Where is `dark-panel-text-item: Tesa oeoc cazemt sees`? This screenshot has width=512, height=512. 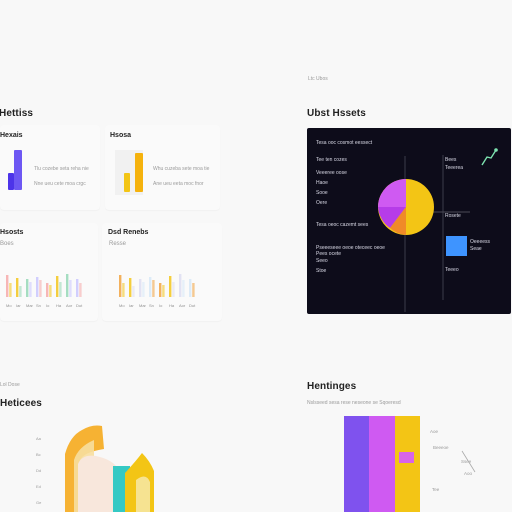
dark-panel-text-item: Tesa oeoc cazemt sees is located at coordinates (342, 225).